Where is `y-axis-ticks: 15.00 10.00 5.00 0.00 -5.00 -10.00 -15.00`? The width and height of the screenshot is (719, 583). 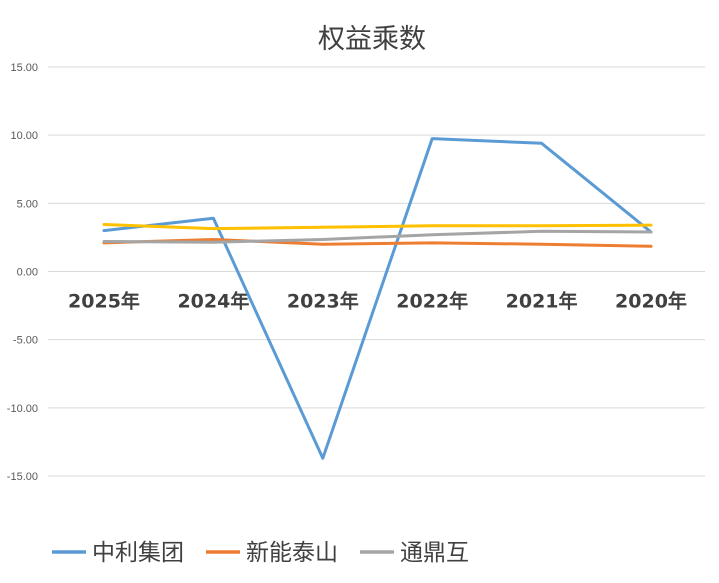 y-axis-ticks: 15.00 10.00 5.00 0.00 -5.00 -10.00 -15.00 is located at coordinates (22, 272).